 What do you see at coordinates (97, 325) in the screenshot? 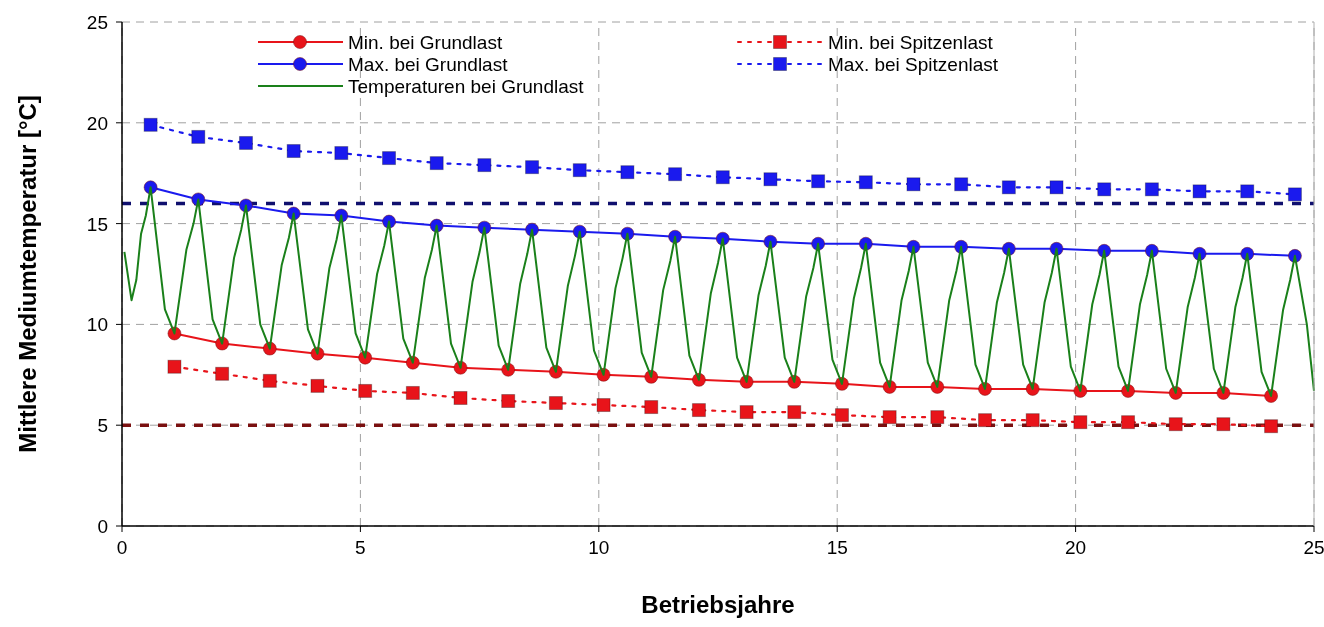
I see `y-tick-label: 10` at bounding box center [97, 325].